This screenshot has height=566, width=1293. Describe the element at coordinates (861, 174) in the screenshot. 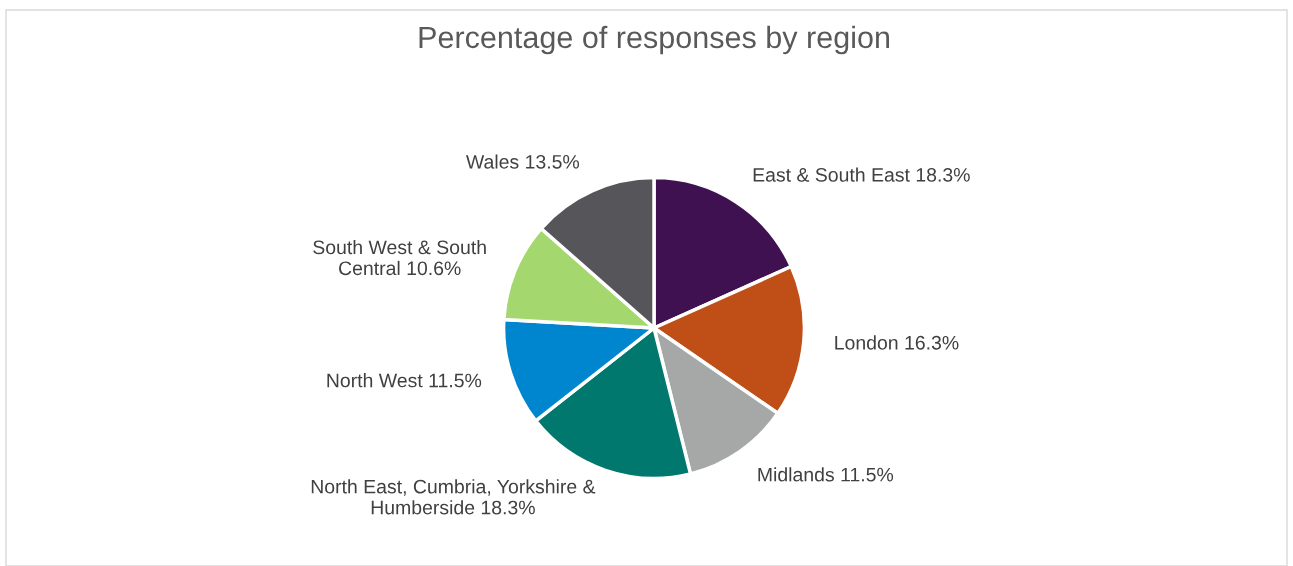

I see `slice-label: East & South East 18.3%` at that location.